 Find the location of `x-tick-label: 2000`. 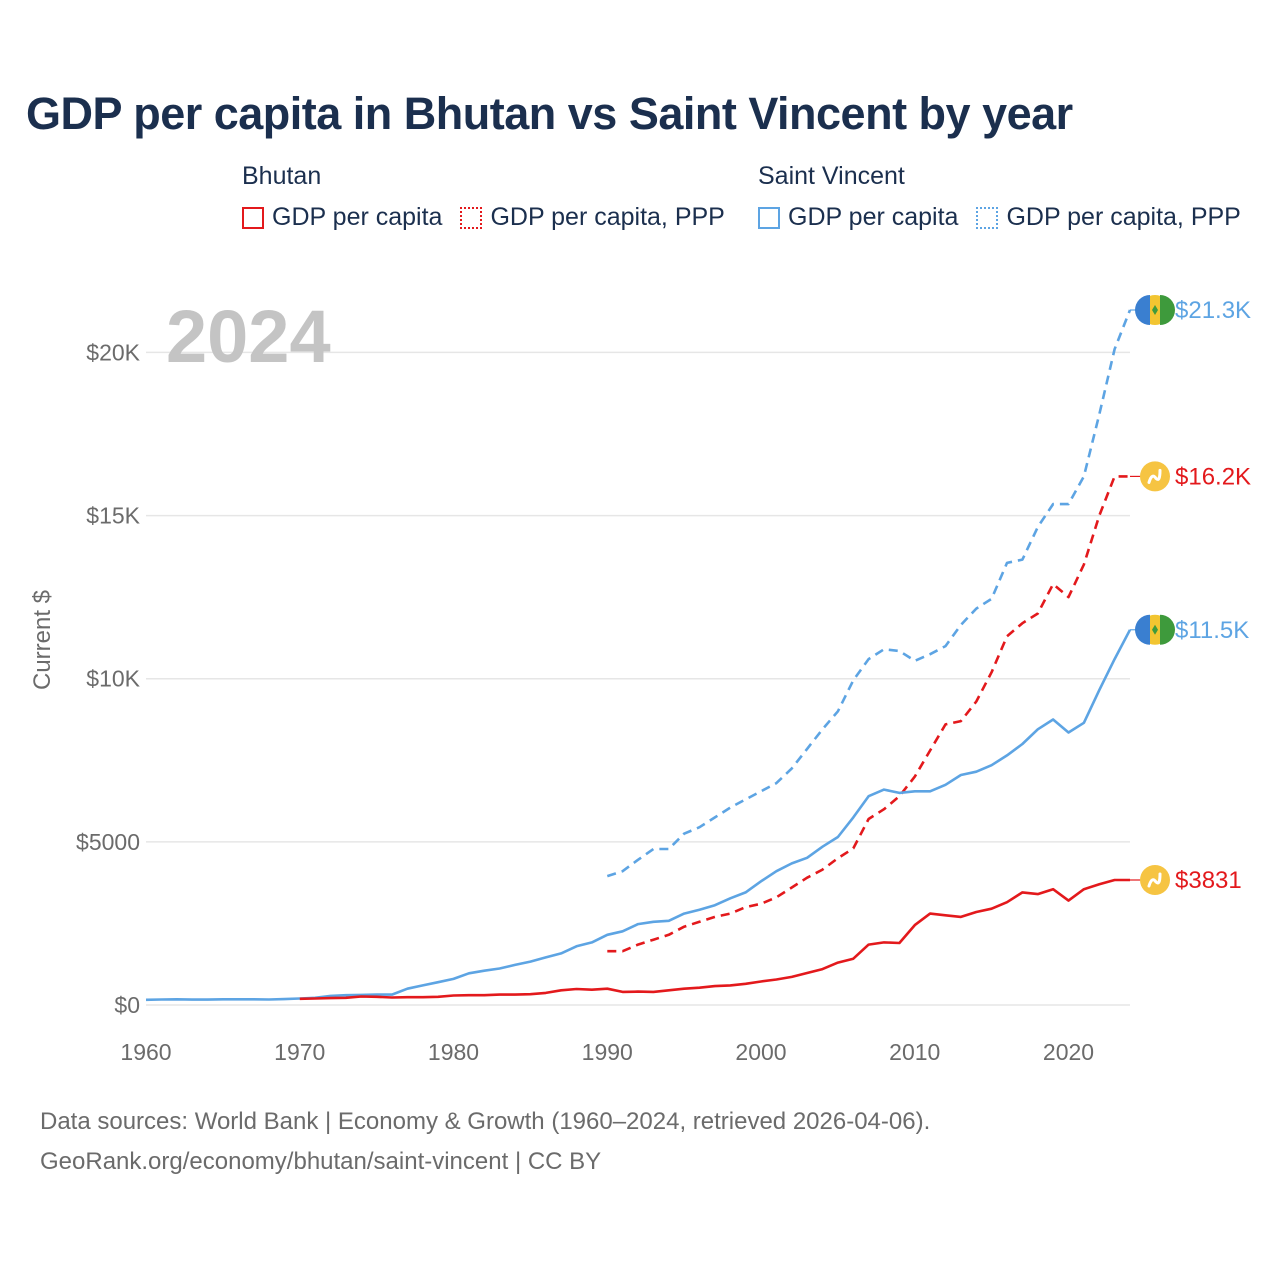

x-tick-label: 2000 is located at coordinates (760, 1052).